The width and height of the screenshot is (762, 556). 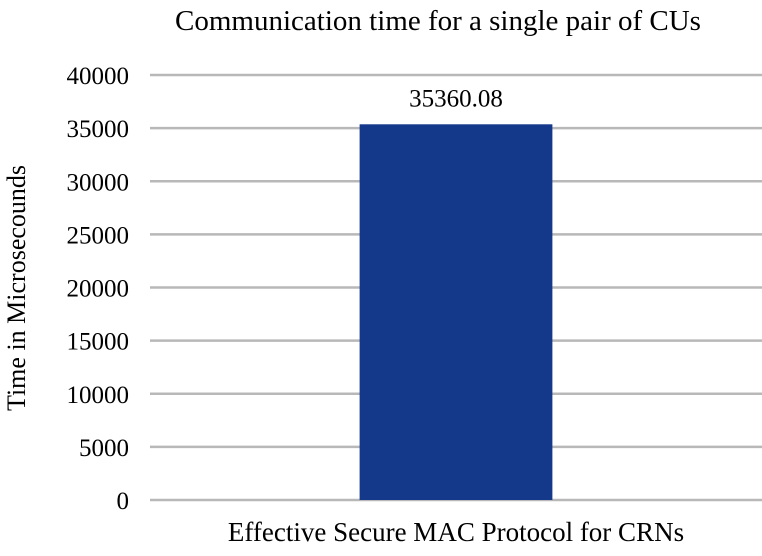 I want to click on y-tick-label-4: 20000, so click(x=98, y=289).